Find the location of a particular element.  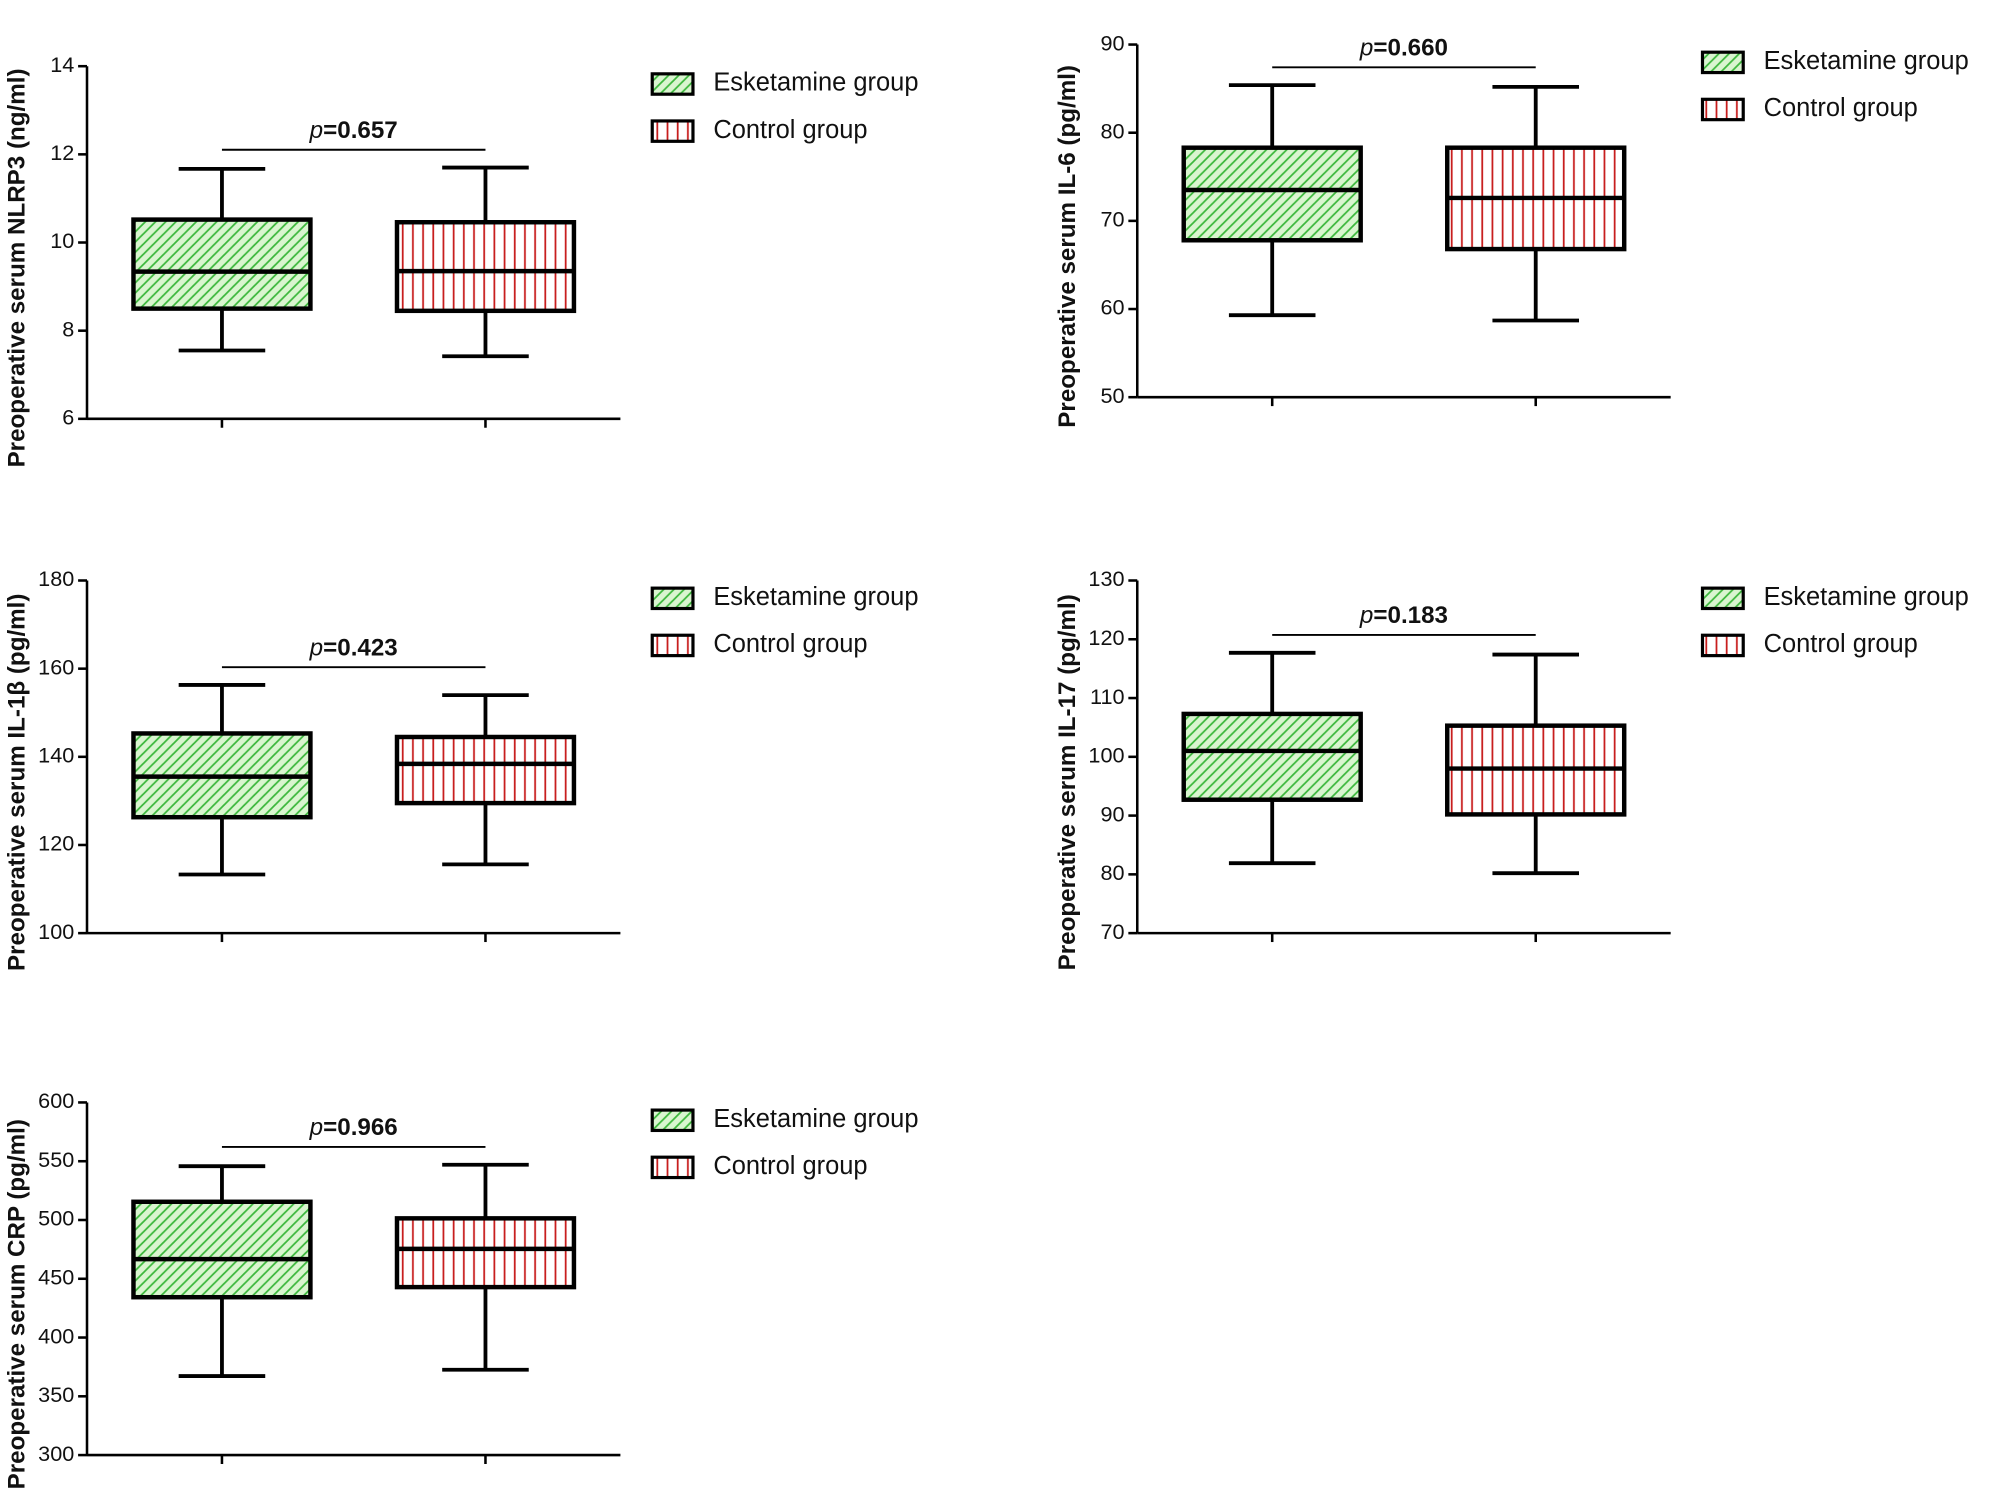

y-tick-label: 12 is located at coordinates (62, 152).